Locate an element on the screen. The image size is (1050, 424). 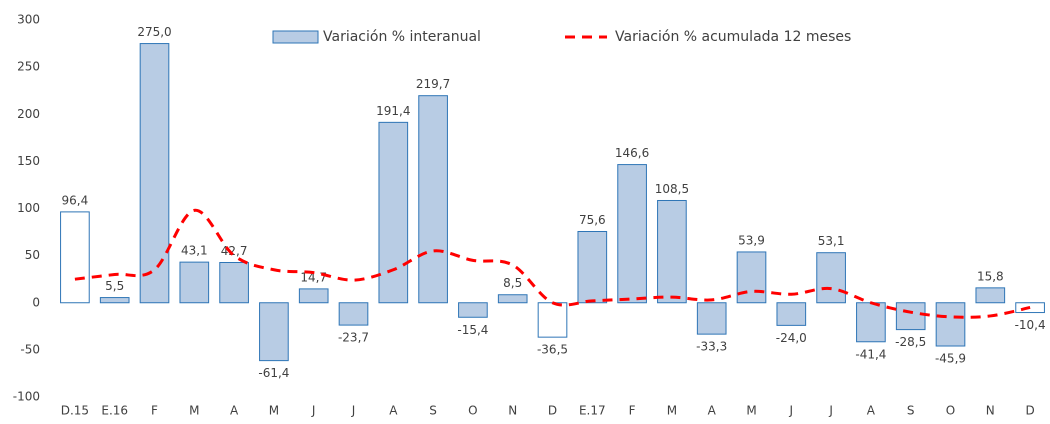
y-tick-label: -100 is located at coordinates (26, 397).